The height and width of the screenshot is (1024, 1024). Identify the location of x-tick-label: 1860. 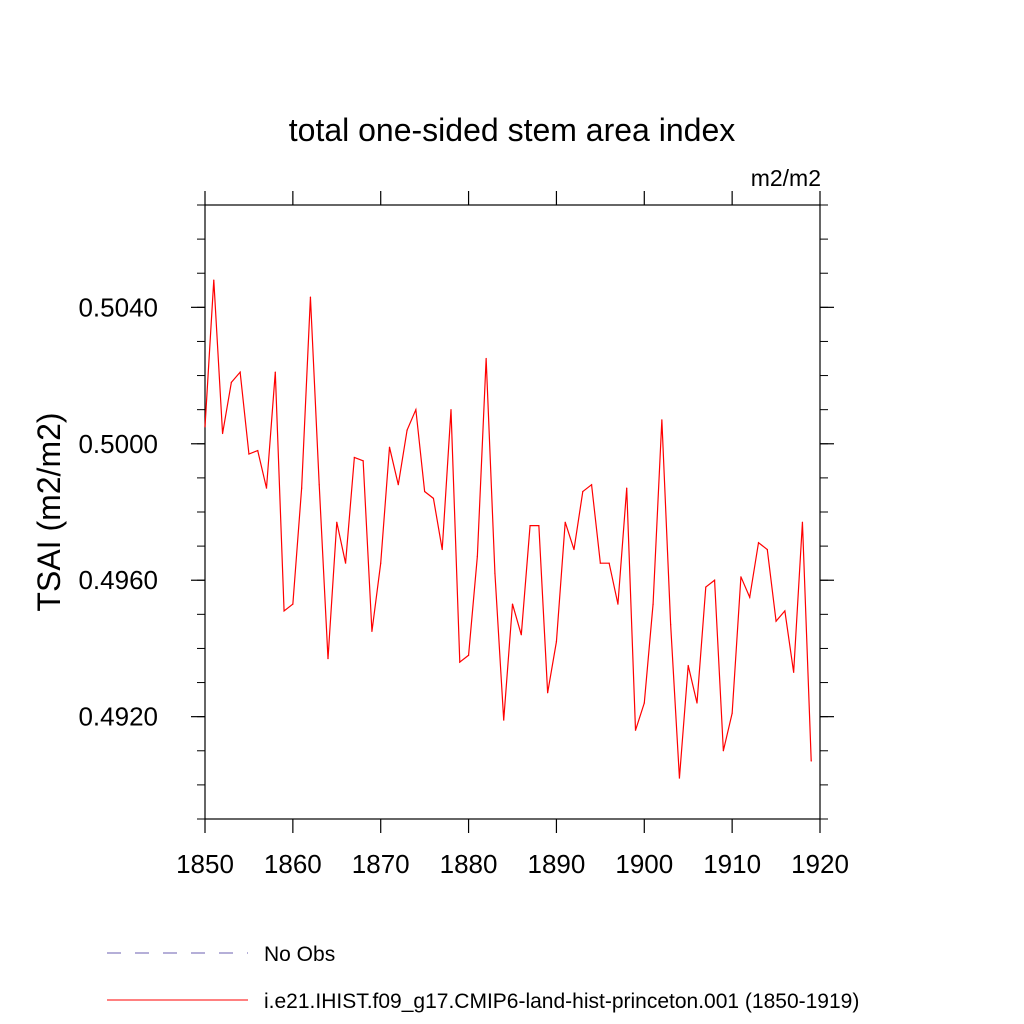
(293, 864).